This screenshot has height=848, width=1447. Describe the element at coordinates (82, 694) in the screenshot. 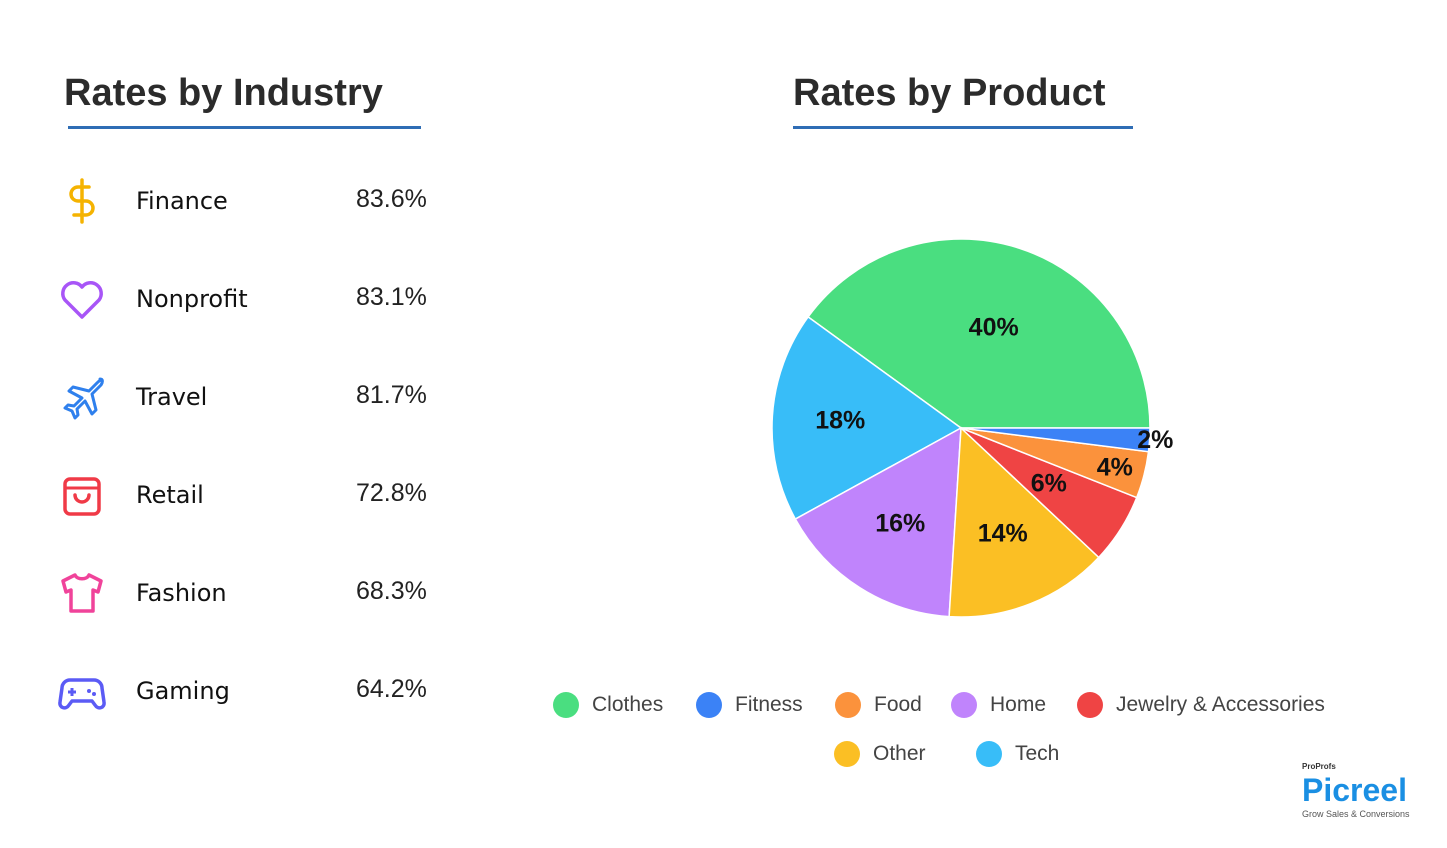

I see `gamepad-icon` at that location.